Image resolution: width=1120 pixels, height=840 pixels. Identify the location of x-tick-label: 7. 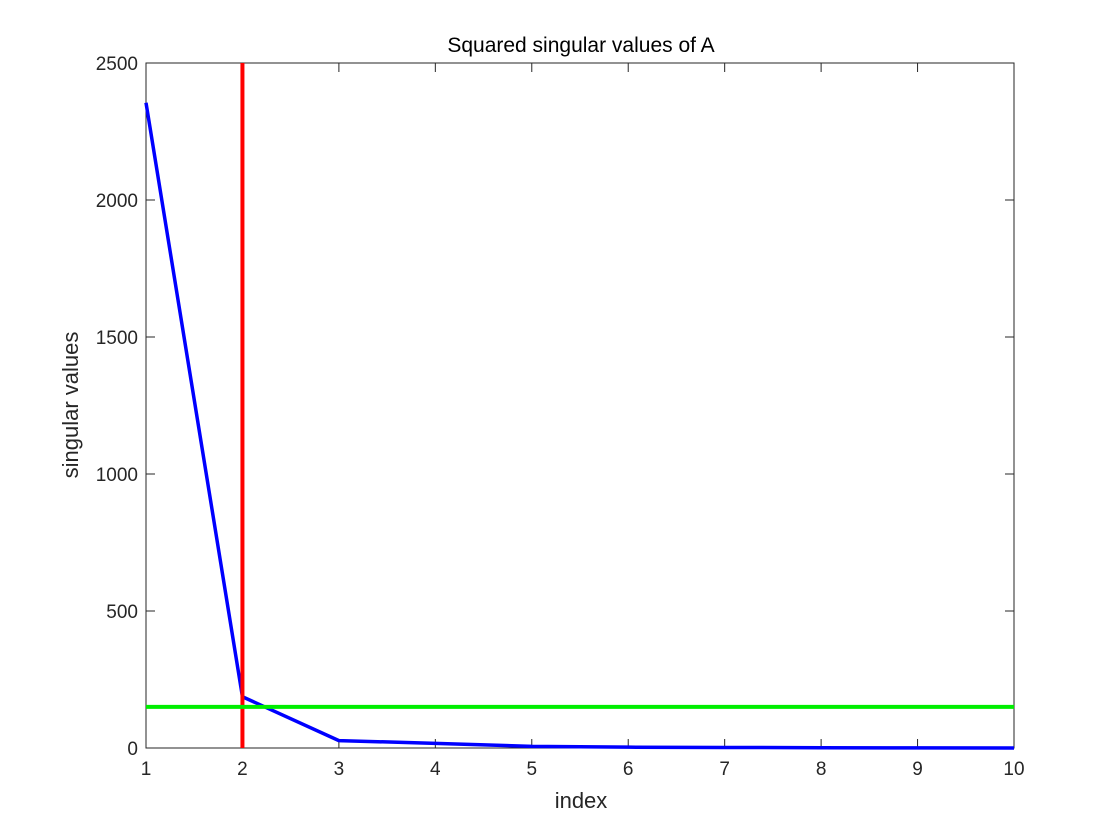
(724, 769).